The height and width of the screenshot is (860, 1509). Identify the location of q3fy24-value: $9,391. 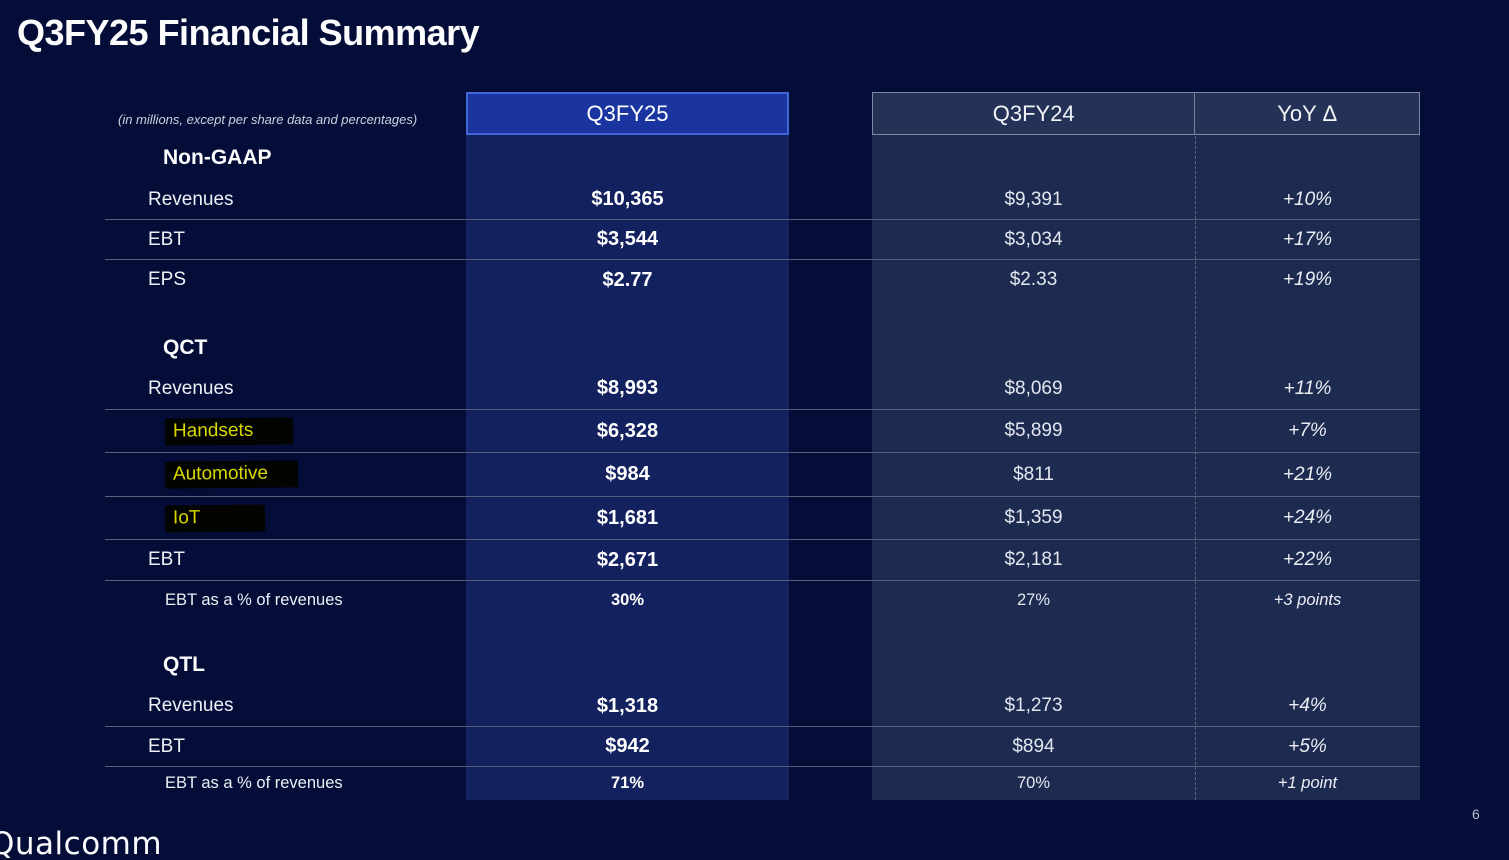
(1033, 199).